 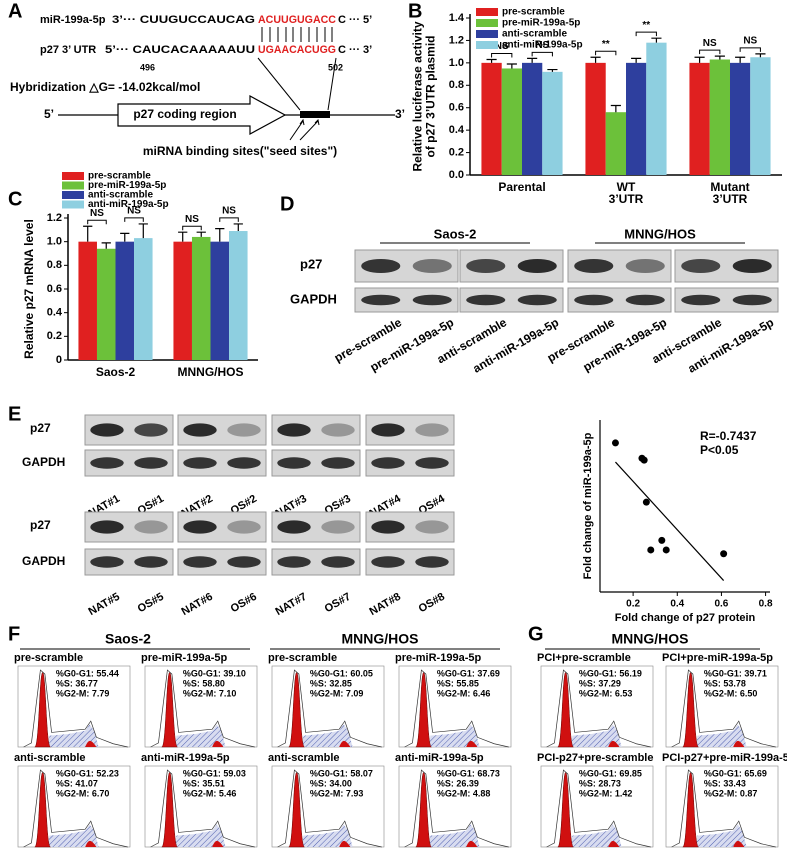 What do you see at coordinates (105, 87) in the screenshot?
I see `hybridization: Hybridization △G= -14.02kcal/mol` at bounding box center [105, 87].